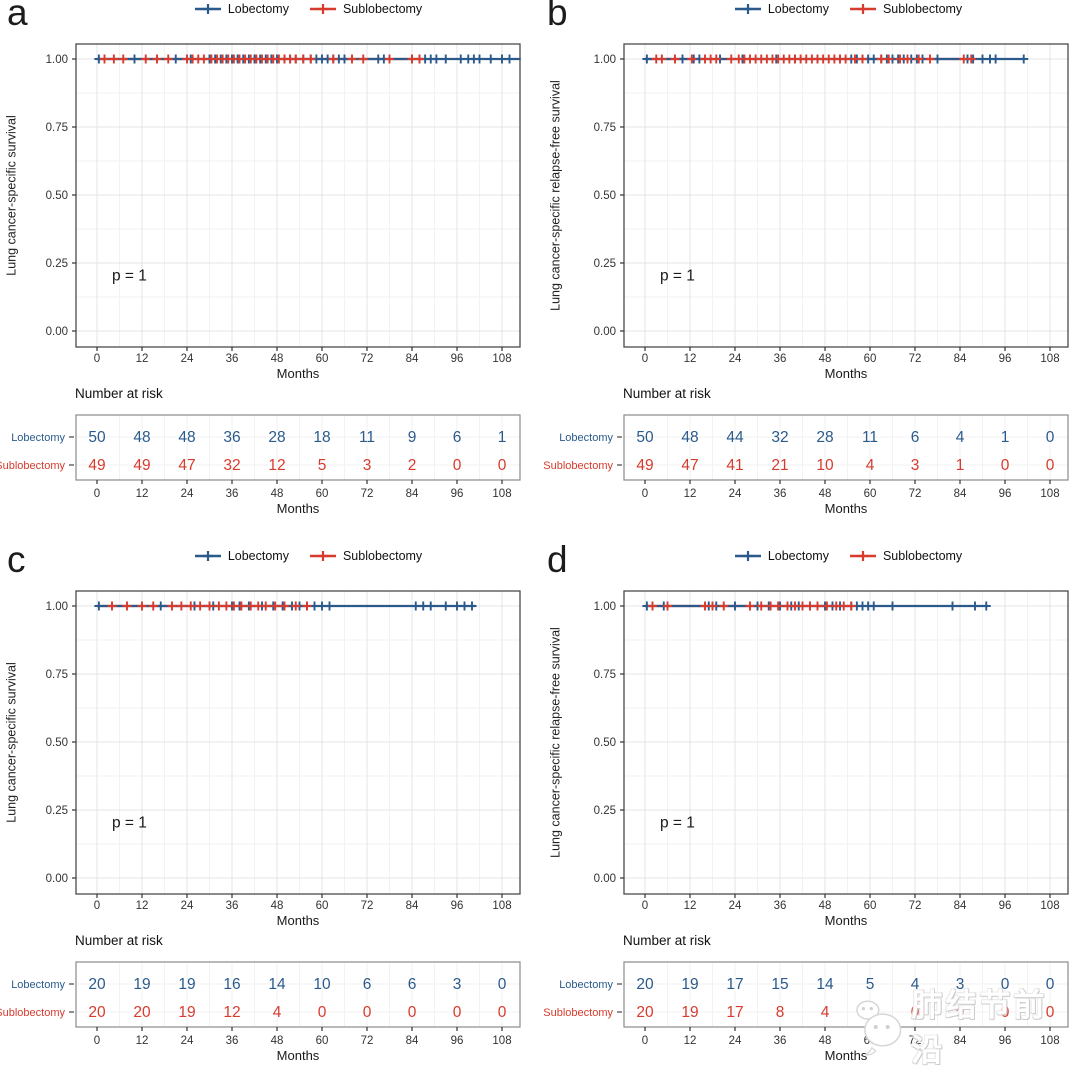  I want to click on x-tick-label: 36, so click(780, 359).